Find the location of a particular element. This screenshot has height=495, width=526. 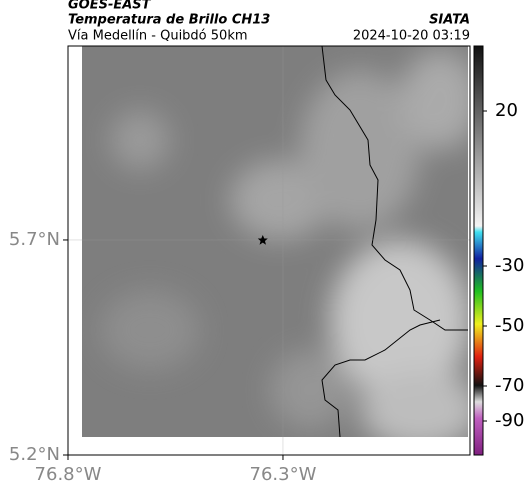

route: Vía Medellín - Quibdó 50km is located at coordinates (158, 36).